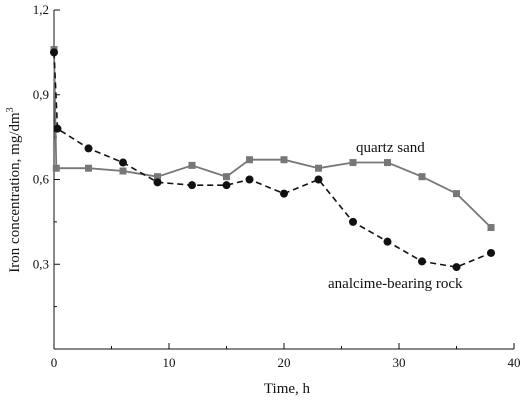  What do you see at coordinates (41, 263) in the screenshot?
I see `y-tick-label: 0,3` at bounding box center [41, 263].